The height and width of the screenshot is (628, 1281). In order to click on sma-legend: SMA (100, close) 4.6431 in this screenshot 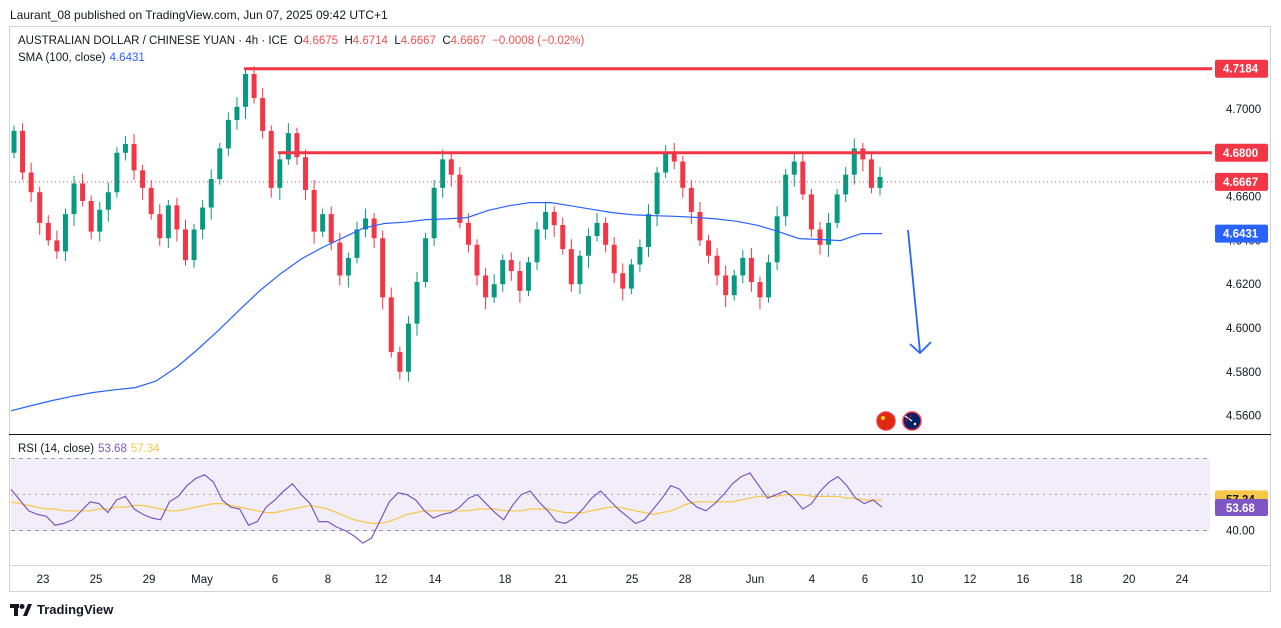, I will do `click(81, 58)`.